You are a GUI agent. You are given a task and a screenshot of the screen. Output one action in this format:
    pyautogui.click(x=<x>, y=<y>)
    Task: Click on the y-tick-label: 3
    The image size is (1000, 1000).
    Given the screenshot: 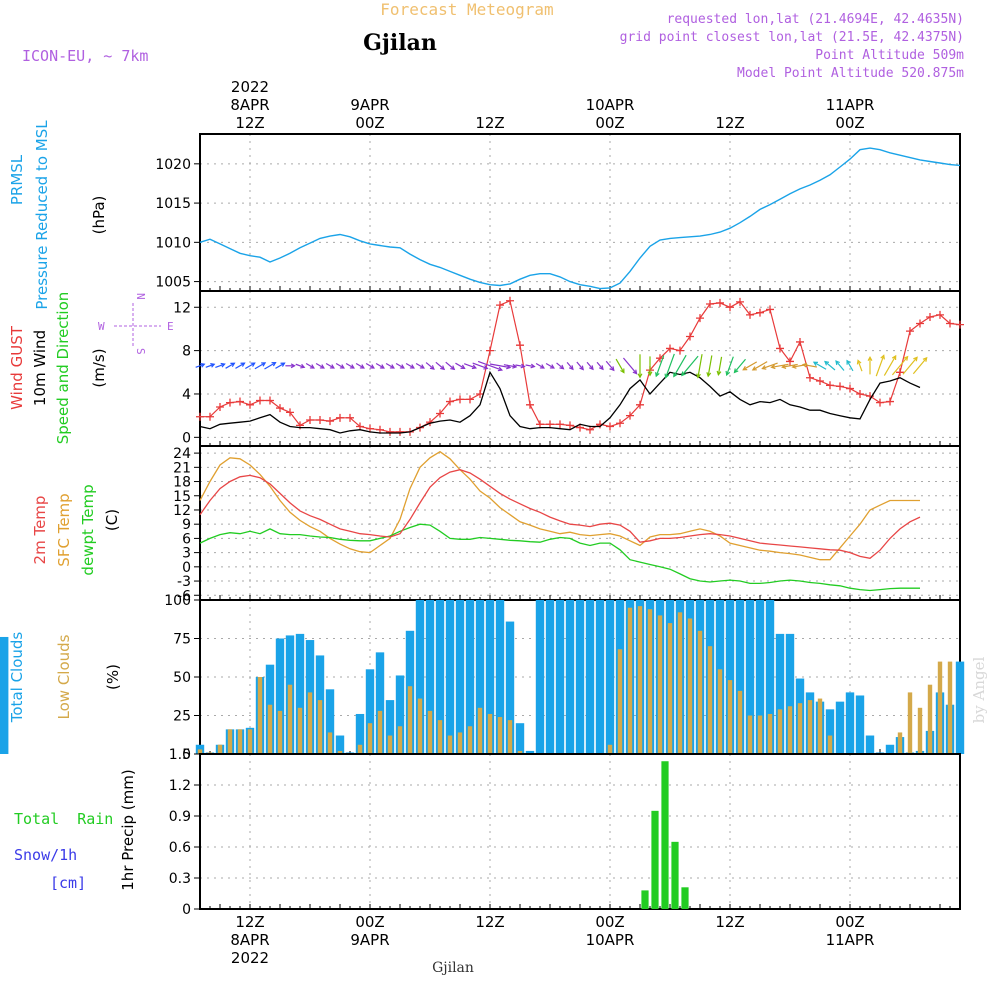 What is the action you would take?
    pyautogui.click(x=186, y=554)
    